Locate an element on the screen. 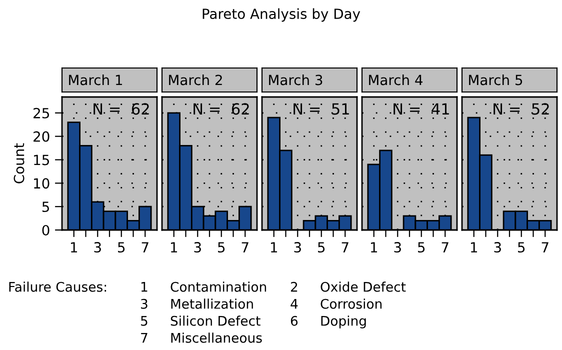  chart-title: March 4 is located at coordinates (396, 80).